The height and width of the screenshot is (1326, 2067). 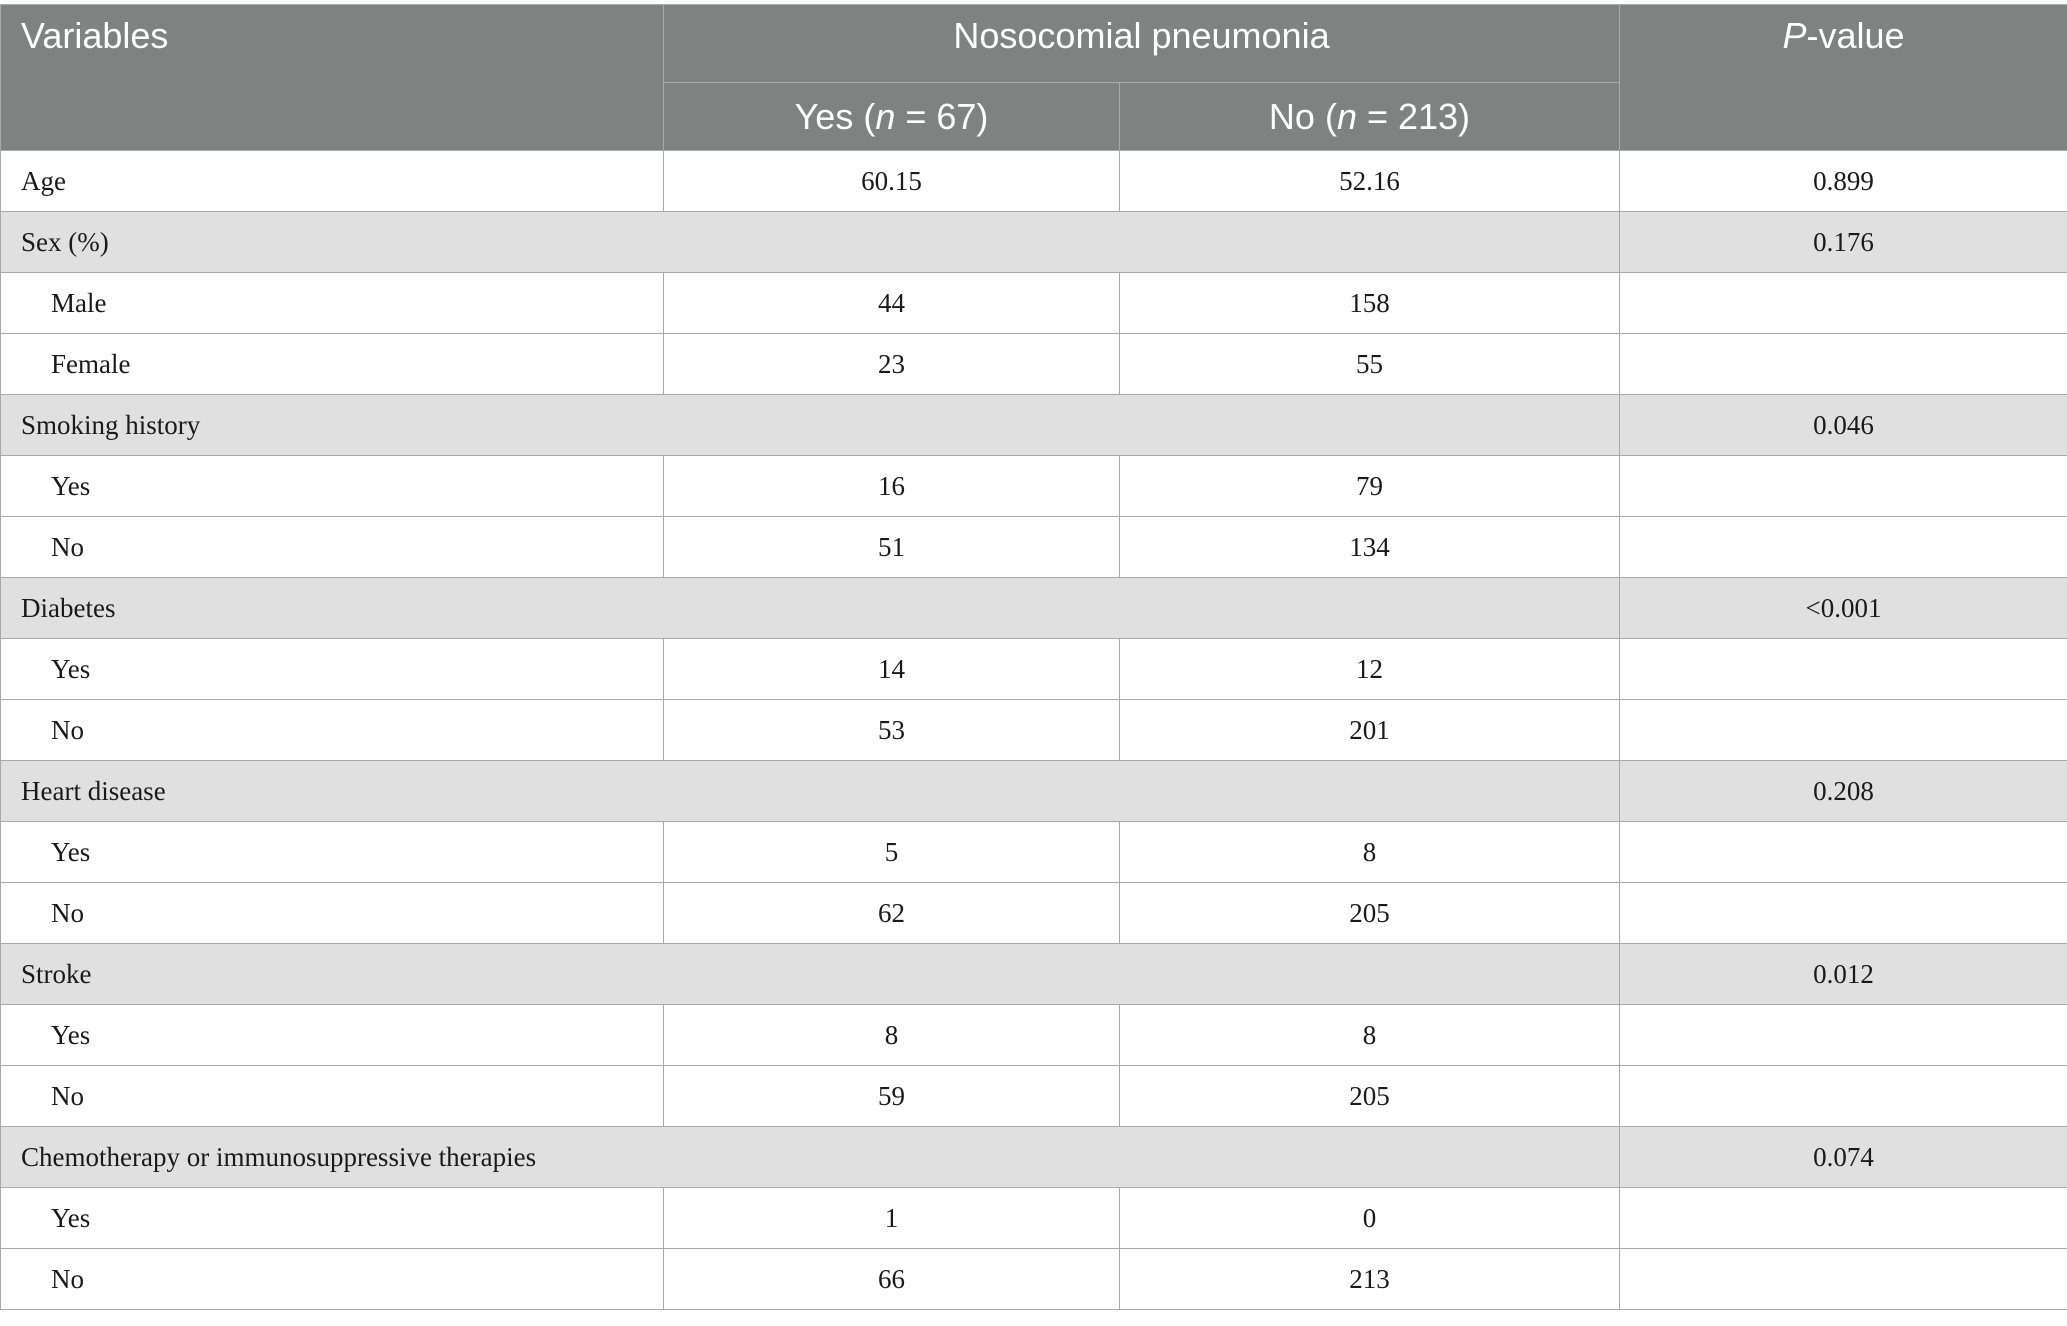 I want to click on no-group-header: No (n = 213), so click(x=1369, y=116).